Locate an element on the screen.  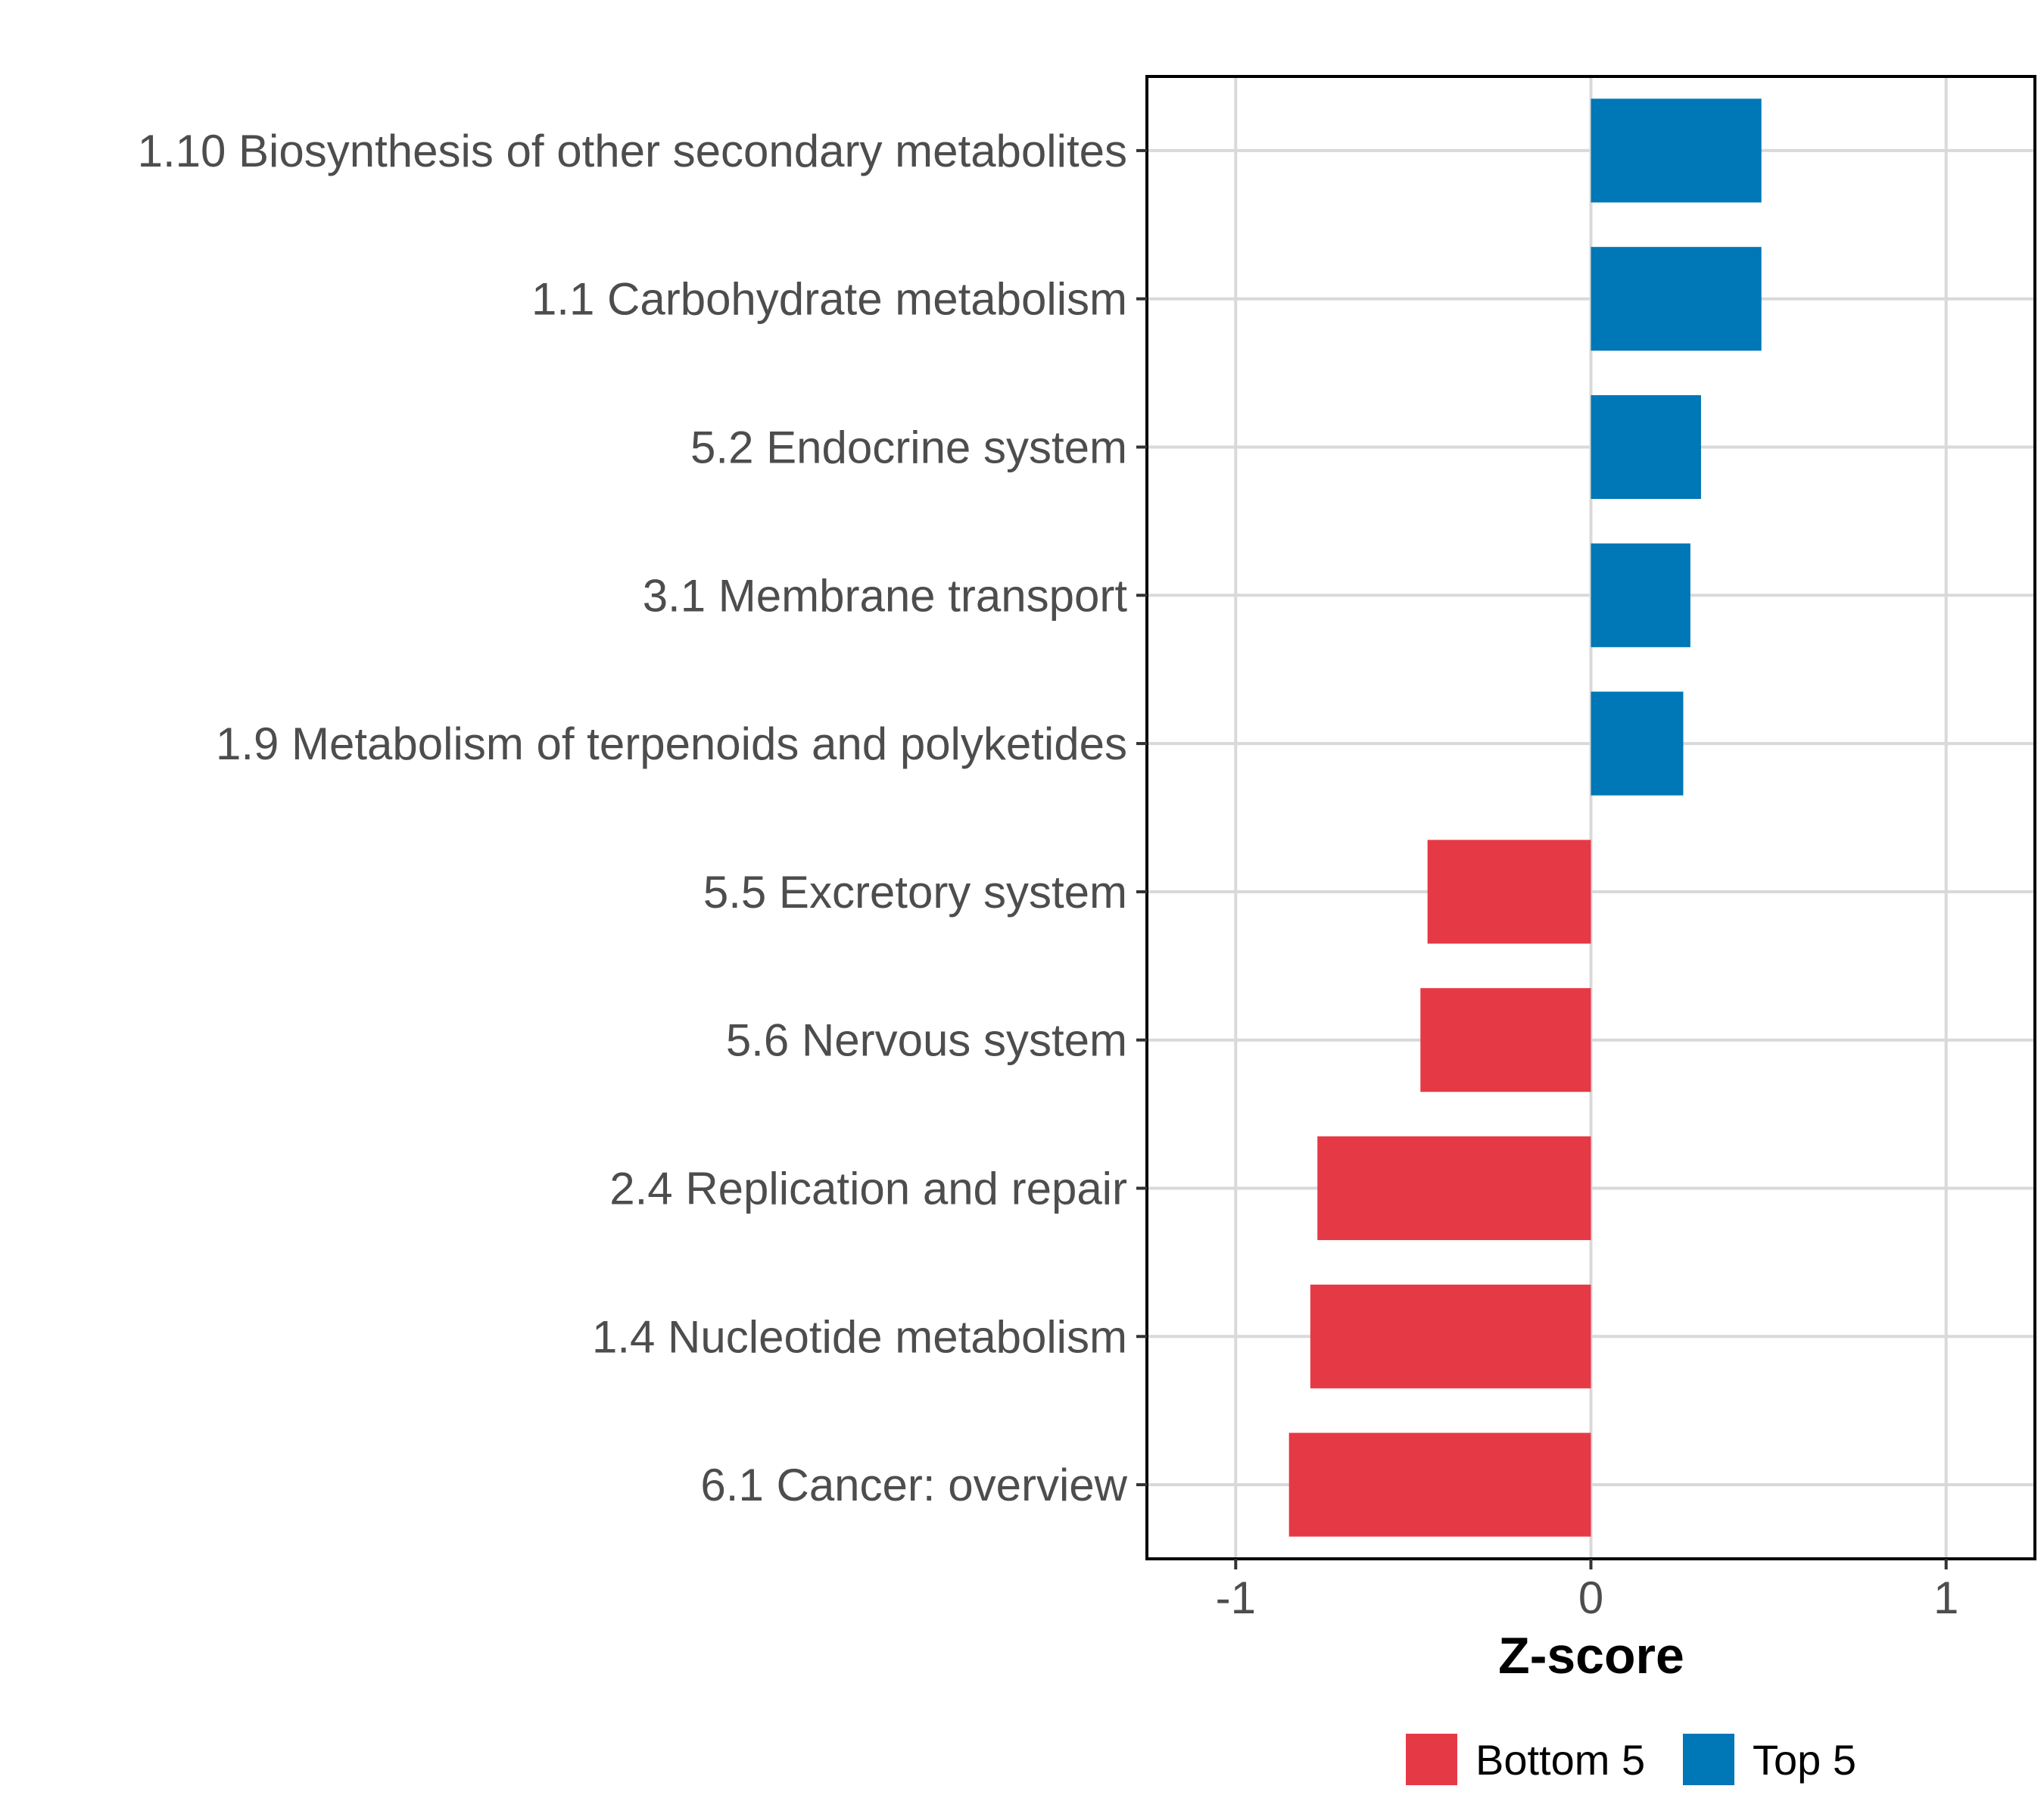
x-tick-label: 0 is located at coordinates (1590, 1597).